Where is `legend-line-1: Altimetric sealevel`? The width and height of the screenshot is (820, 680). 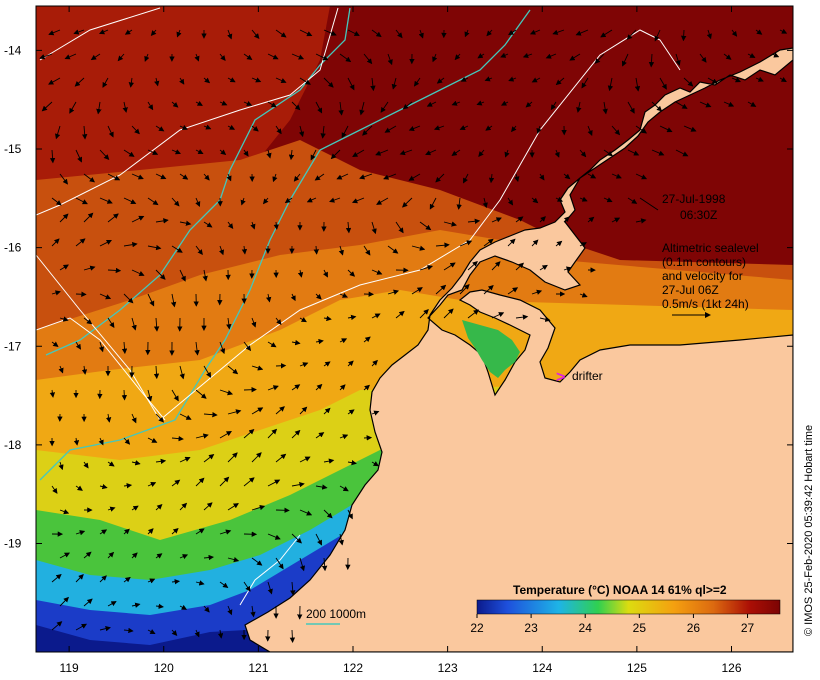
legend-line-1: Altimetric sealevel is located at coordinates (710, 248).